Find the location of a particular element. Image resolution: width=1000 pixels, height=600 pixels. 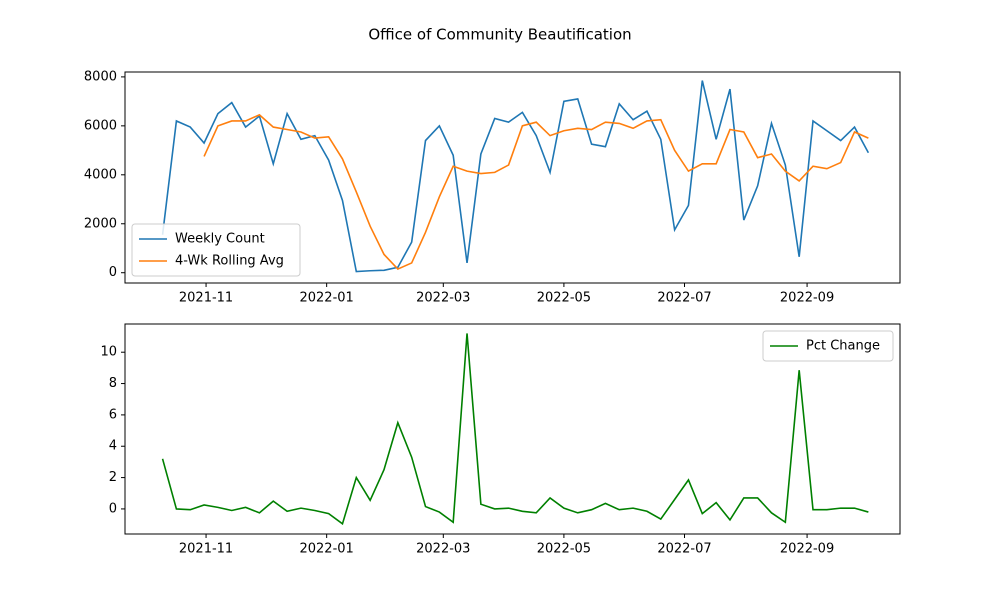

y-tick-label: 8000 is located at coordinates (100, 76).